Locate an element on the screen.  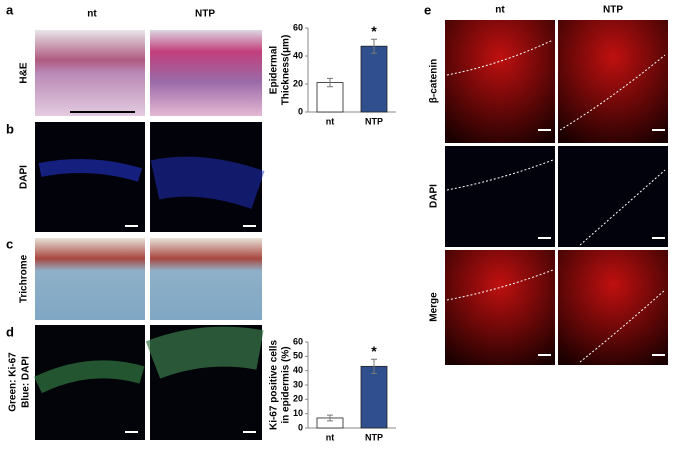
y-axis-label: in epidermis (%) is located at coordinates (286, 384).